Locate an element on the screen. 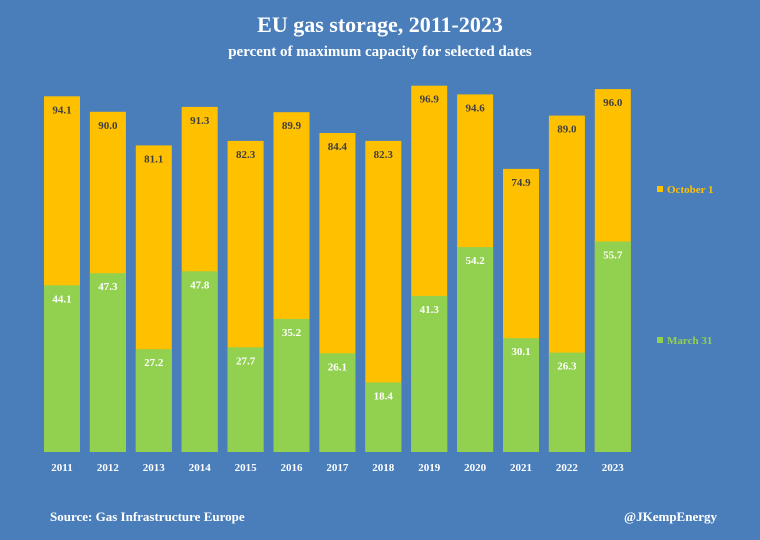 This screenshot has width=760, height=540. author-credit: @JKempEnergy is located at coordinates (670, 516).